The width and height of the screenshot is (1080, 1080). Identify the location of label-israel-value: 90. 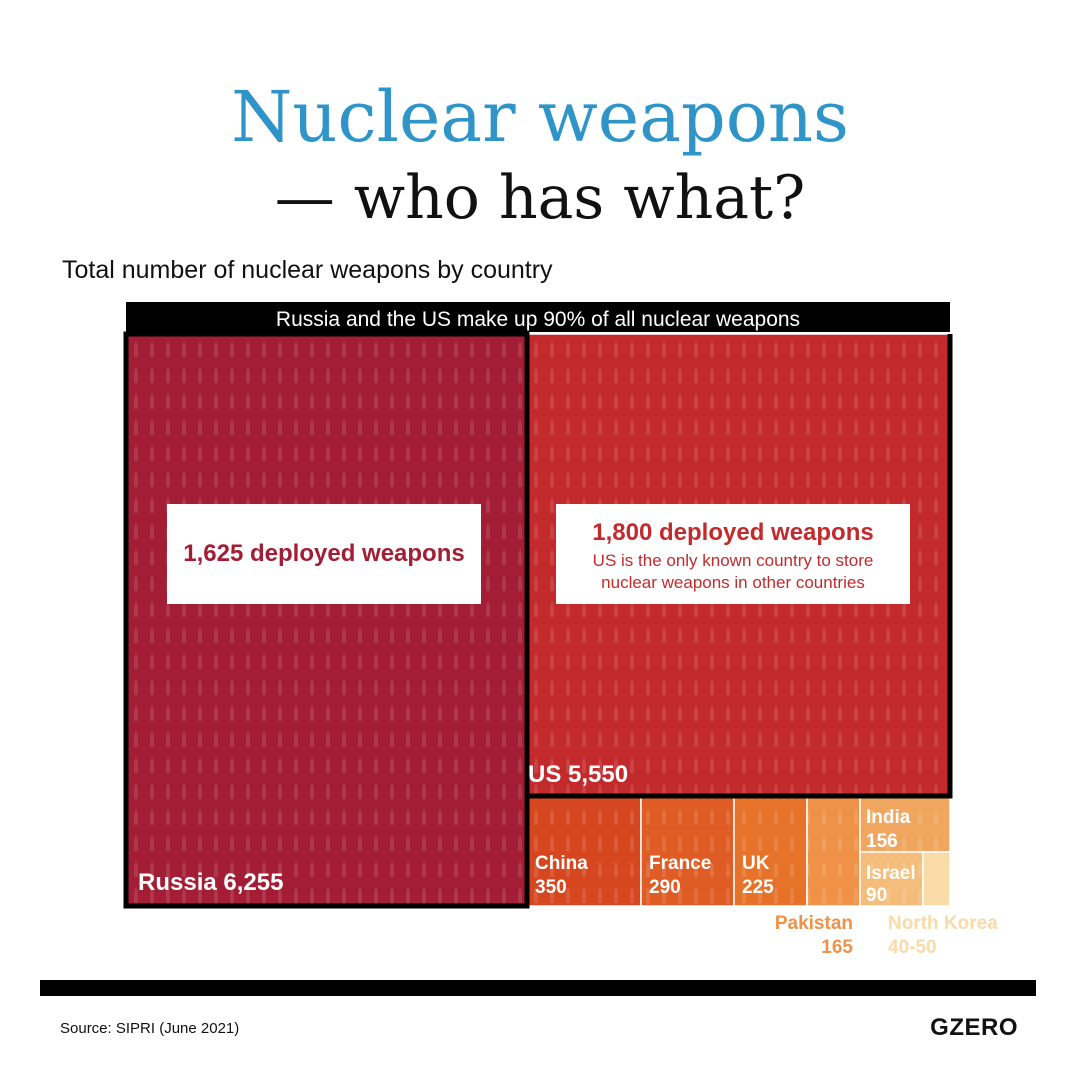
(876, 895).